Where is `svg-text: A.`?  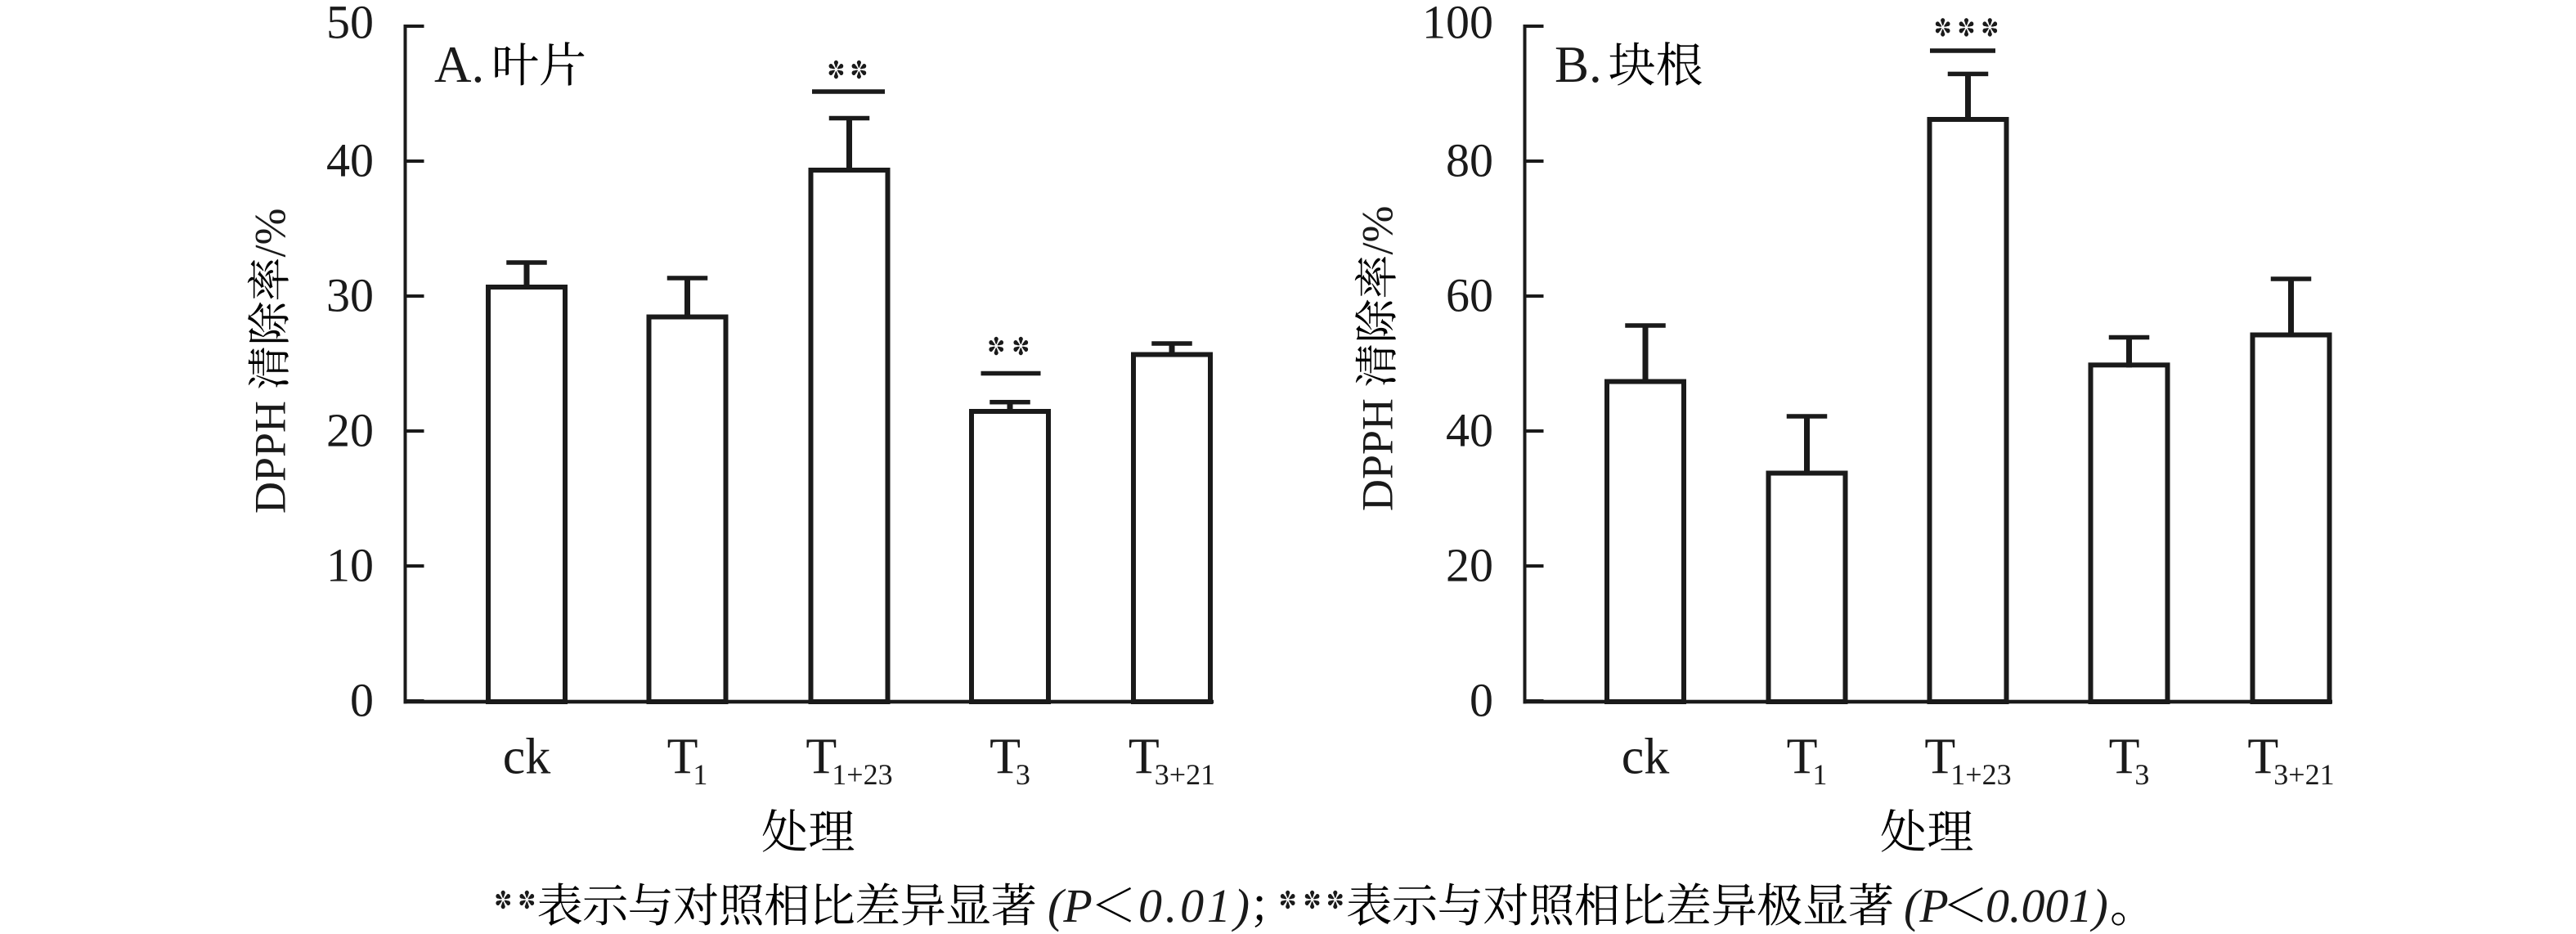
svg-text: A. is located at coordinates (459, 64).